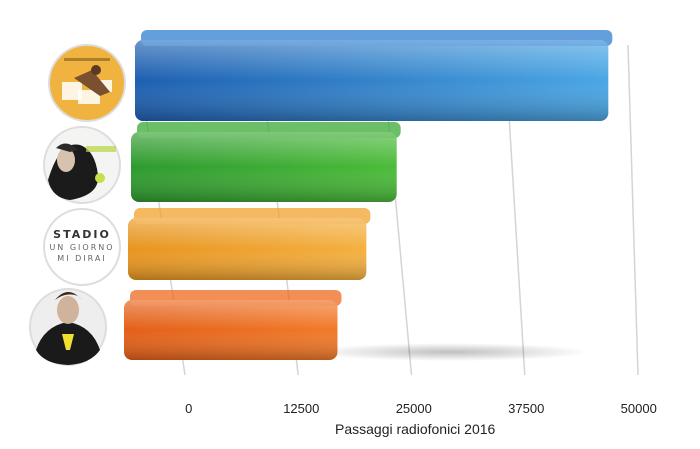 The image size is (700, 449). Describe the element at coordinates (415, 429) in the screenshot. I see `x-axis-label: Passaggi radiofonici 2016` at that location.